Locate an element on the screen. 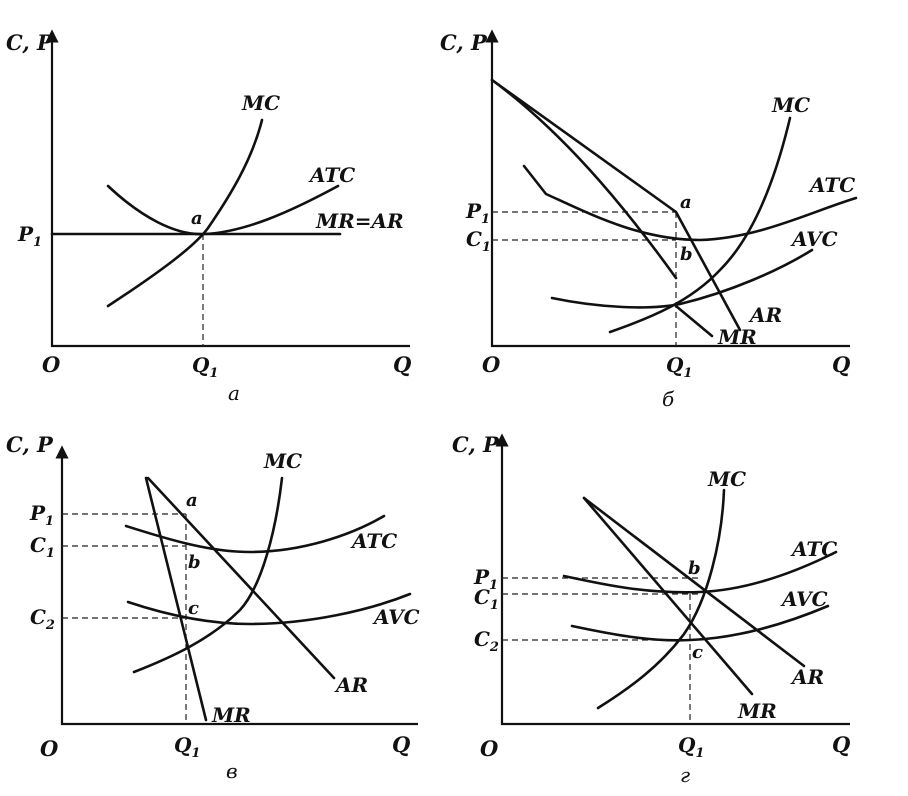  panel-b-mc-curve is located at coordinates (700, 225).